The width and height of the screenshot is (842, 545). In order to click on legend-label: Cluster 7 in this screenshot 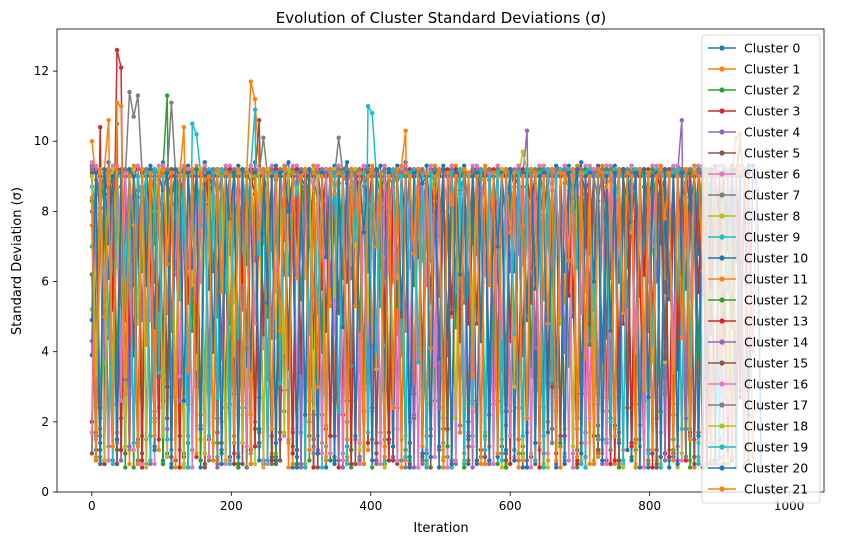, I will do `click(772, 195)`.